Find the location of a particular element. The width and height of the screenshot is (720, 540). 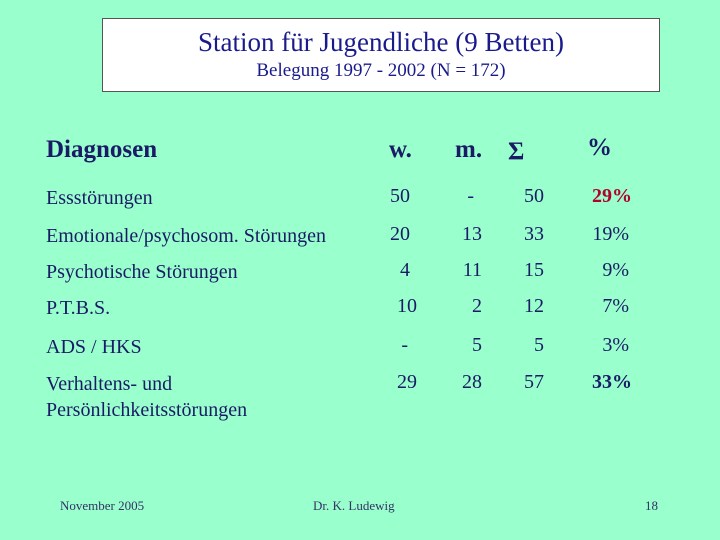

cell-male: 2 is located at coordinates (477, 306).